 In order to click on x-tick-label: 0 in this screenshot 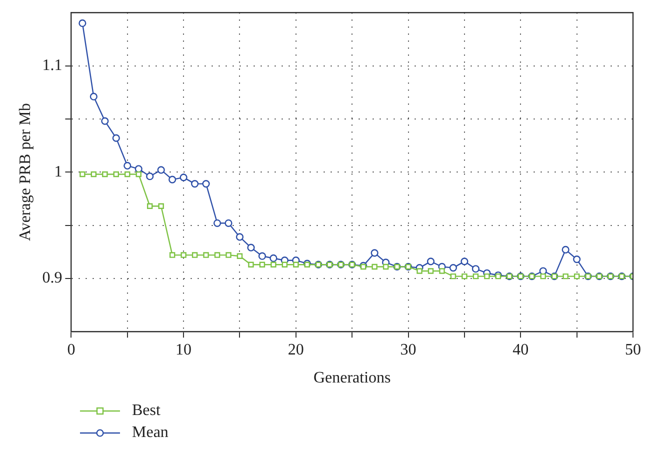, I will do `click(71, 349)`.